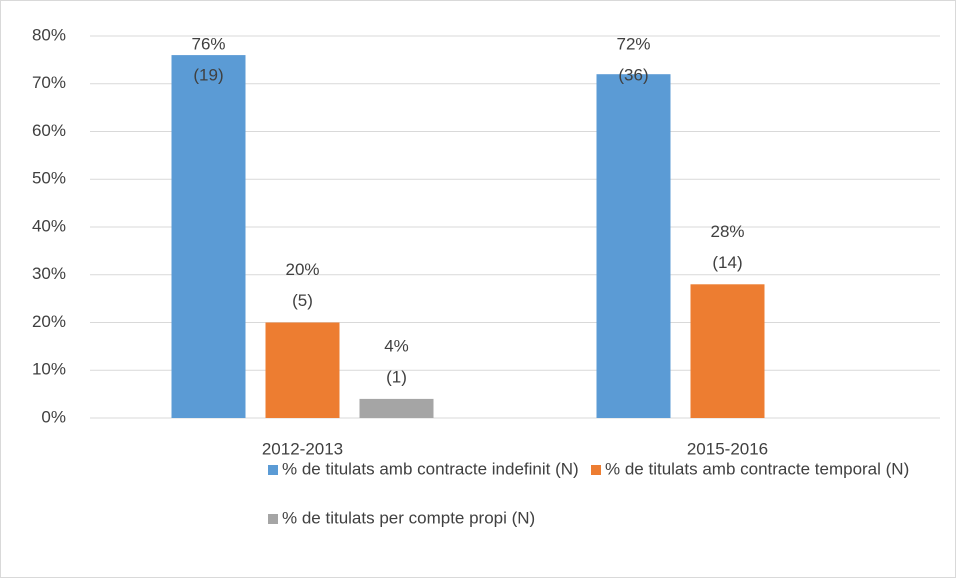  Describe the element at coordinates (53, 416) in the screenshot. I see `y-tick-label: 0%` at that location.